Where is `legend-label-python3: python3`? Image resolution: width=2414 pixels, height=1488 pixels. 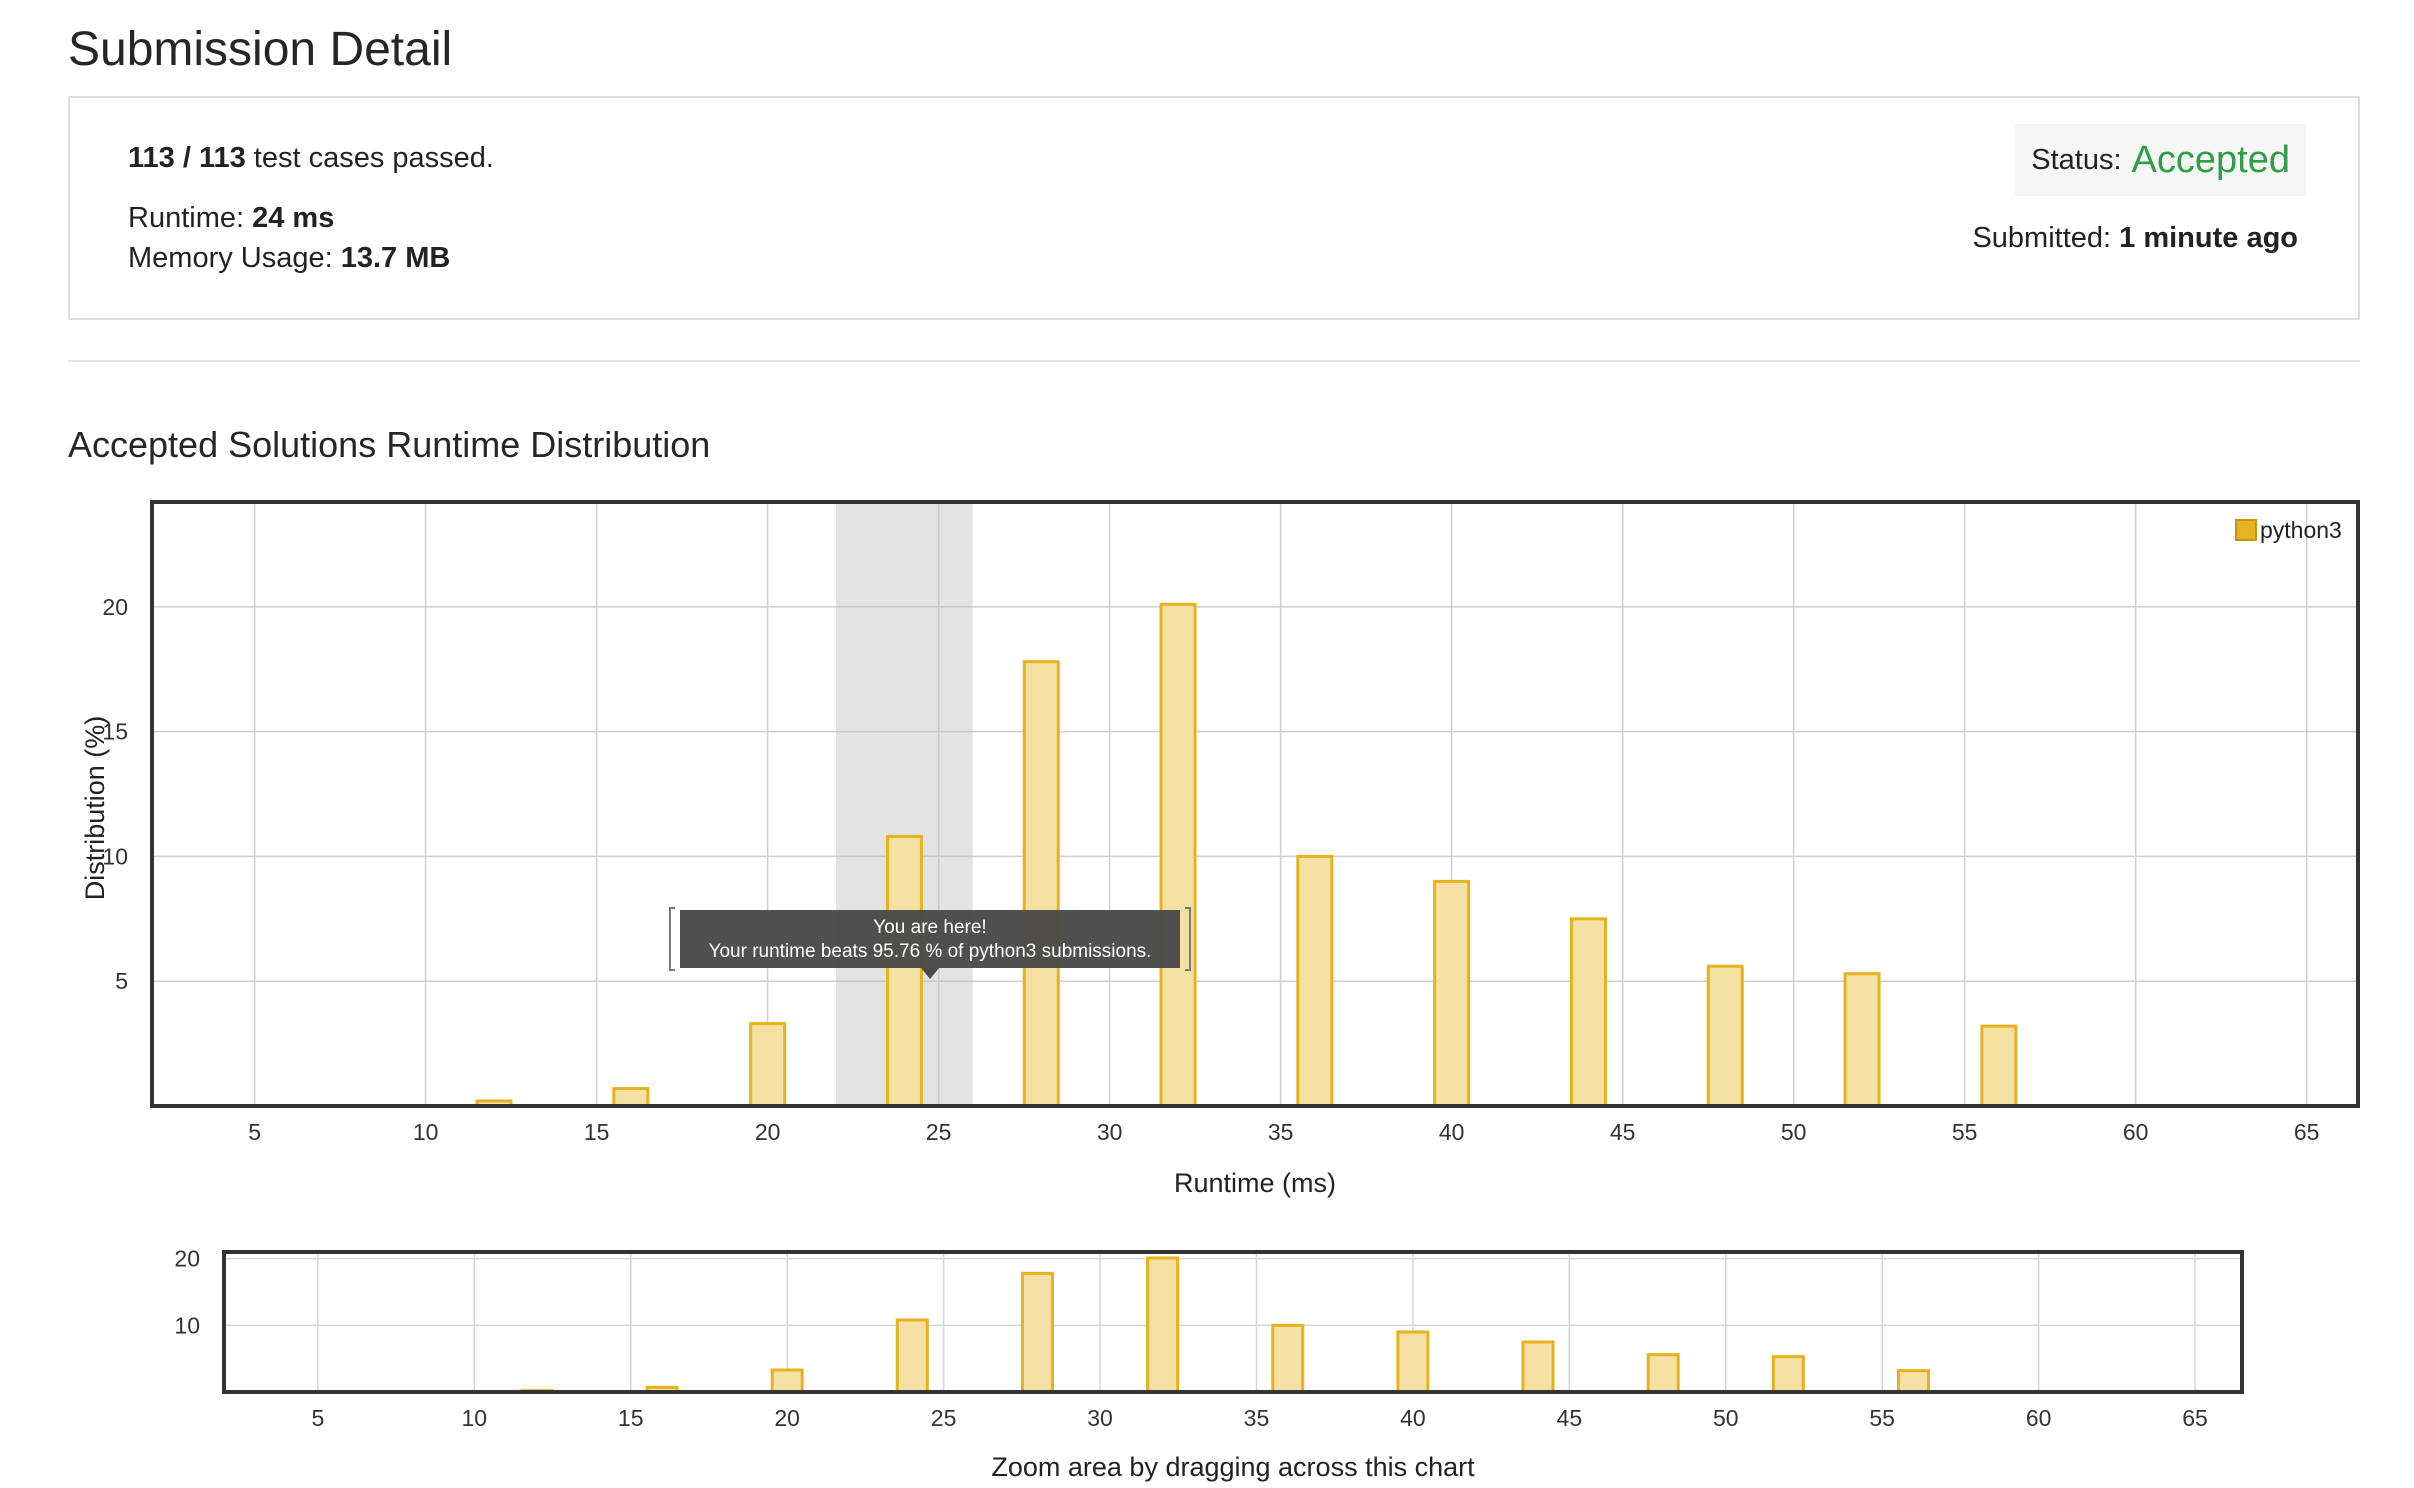
legend-label-python3: python3 is located at coordinates (2301, 530).